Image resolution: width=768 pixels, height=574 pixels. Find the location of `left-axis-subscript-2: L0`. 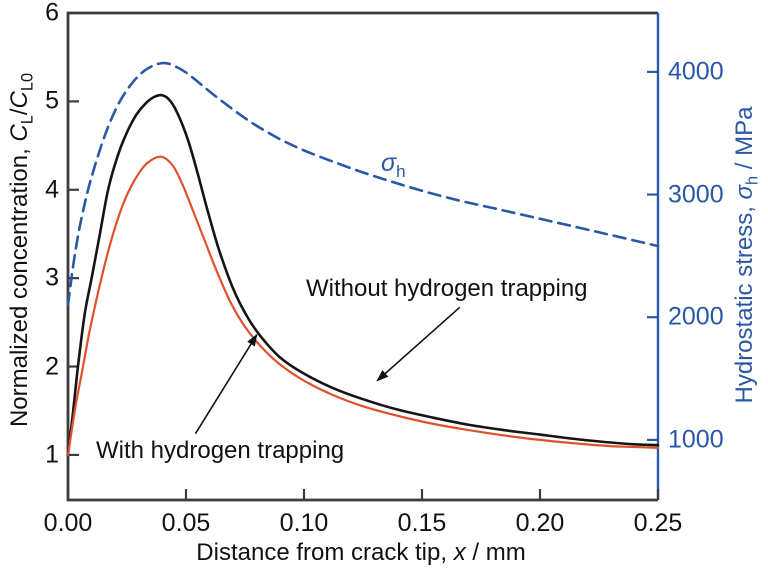

left-axis-subscript-2: L0 is located at coordinates (27, 82).